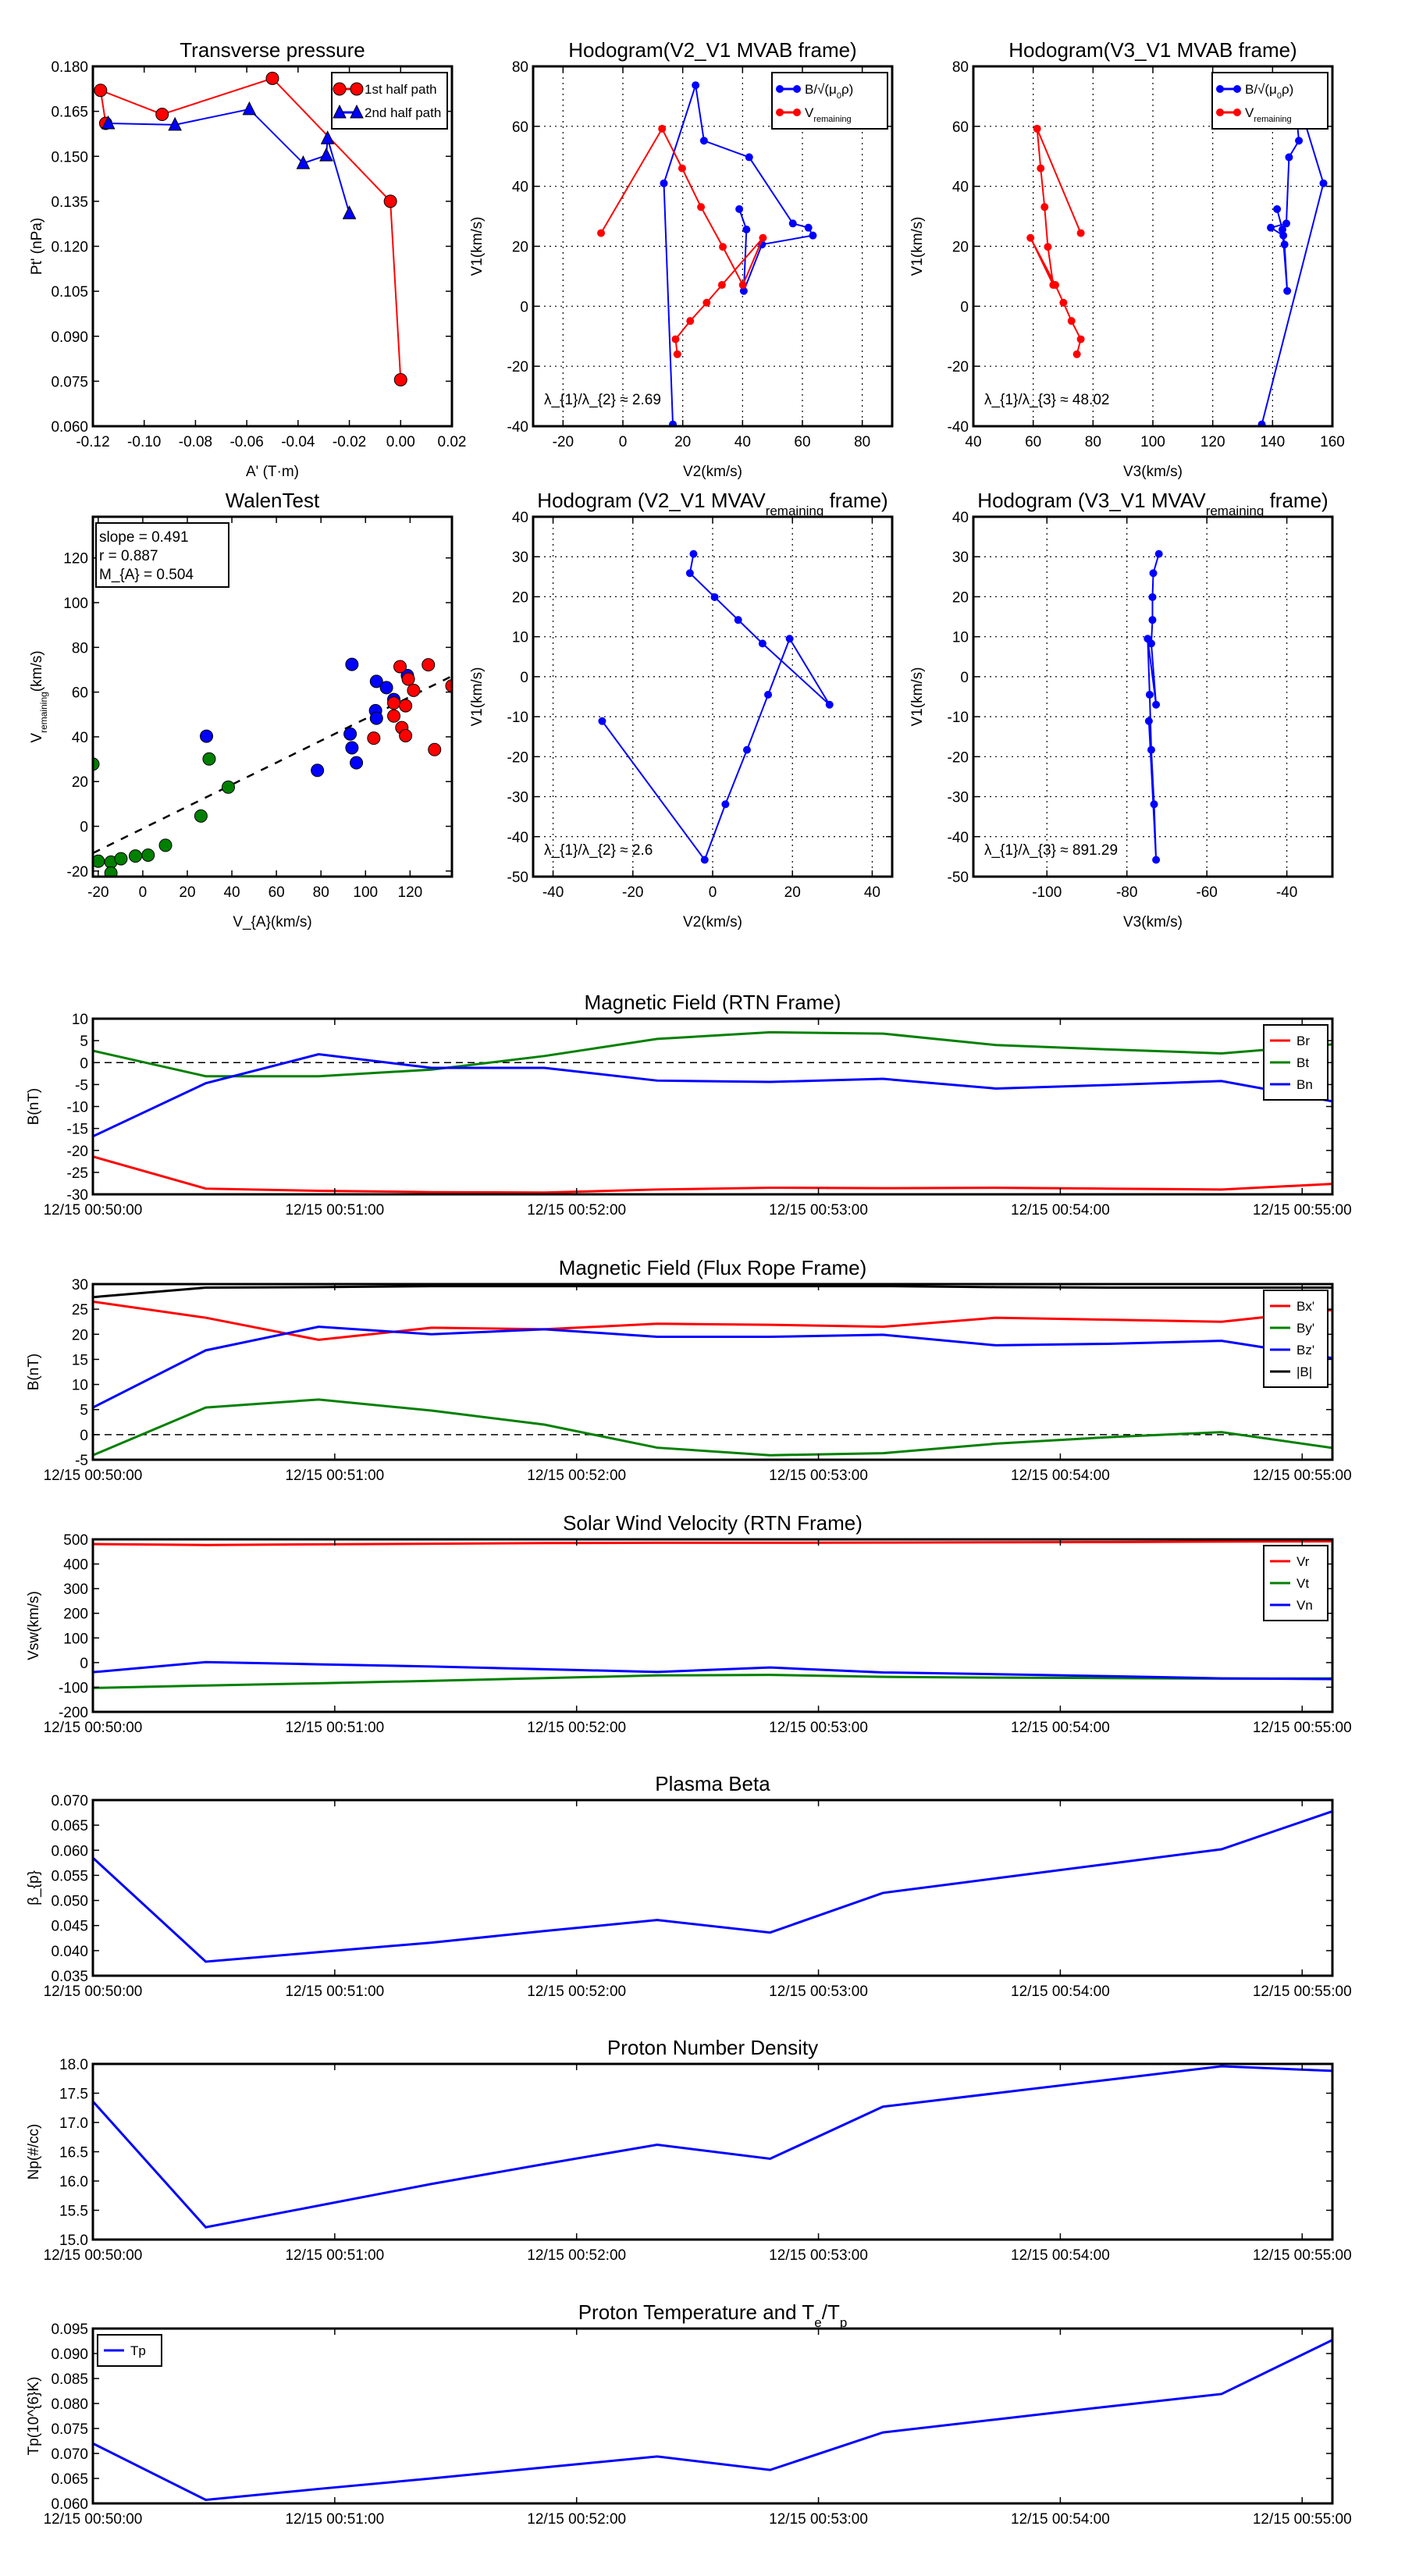 The image size is (1405, 2576). I want to click on legend-label: 2nd half path, so click(403, 112).